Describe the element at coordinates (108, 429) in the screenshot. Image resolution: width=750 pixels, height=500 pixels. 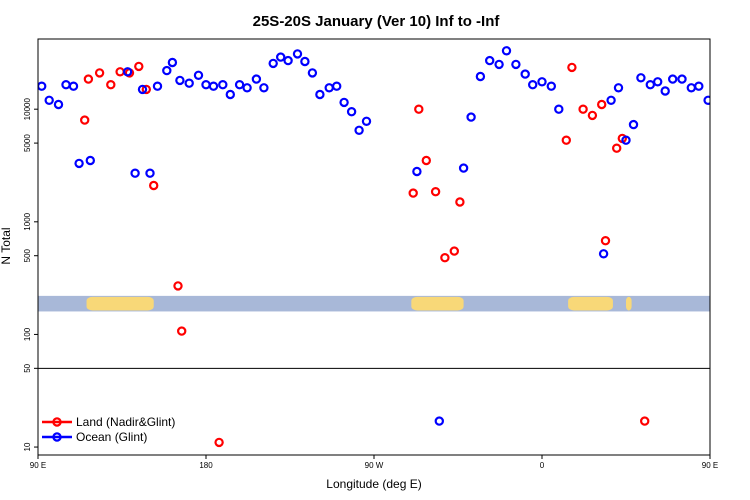
I see `legend: Land (Nadir&Glint) Ocean (Glint)` at that location.